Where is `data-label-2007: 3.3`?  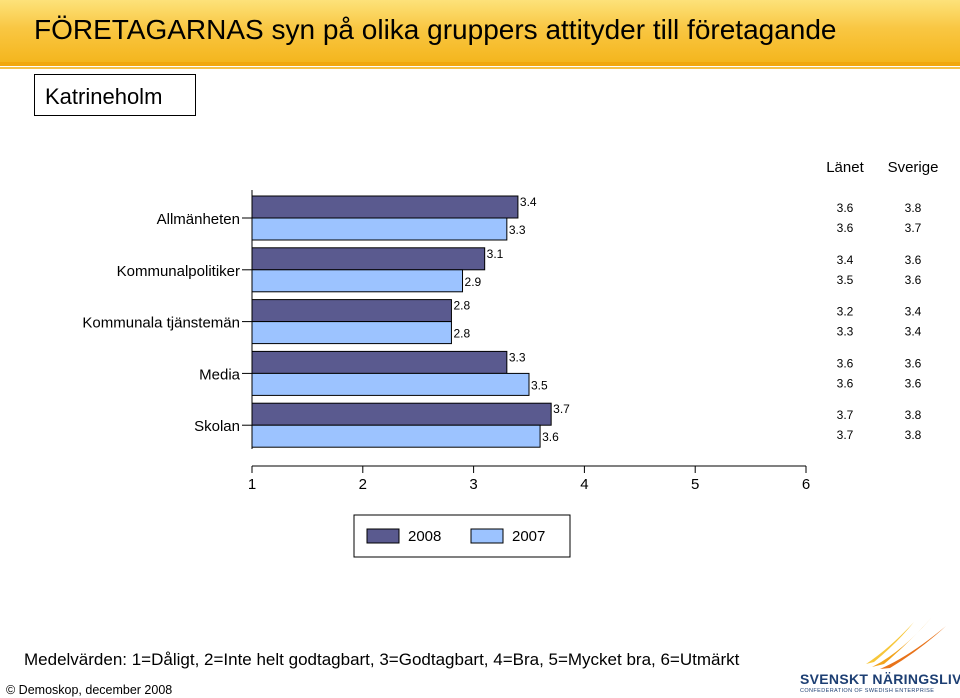 data-label-2007: 3.3 is located at coordinates (517, 230).